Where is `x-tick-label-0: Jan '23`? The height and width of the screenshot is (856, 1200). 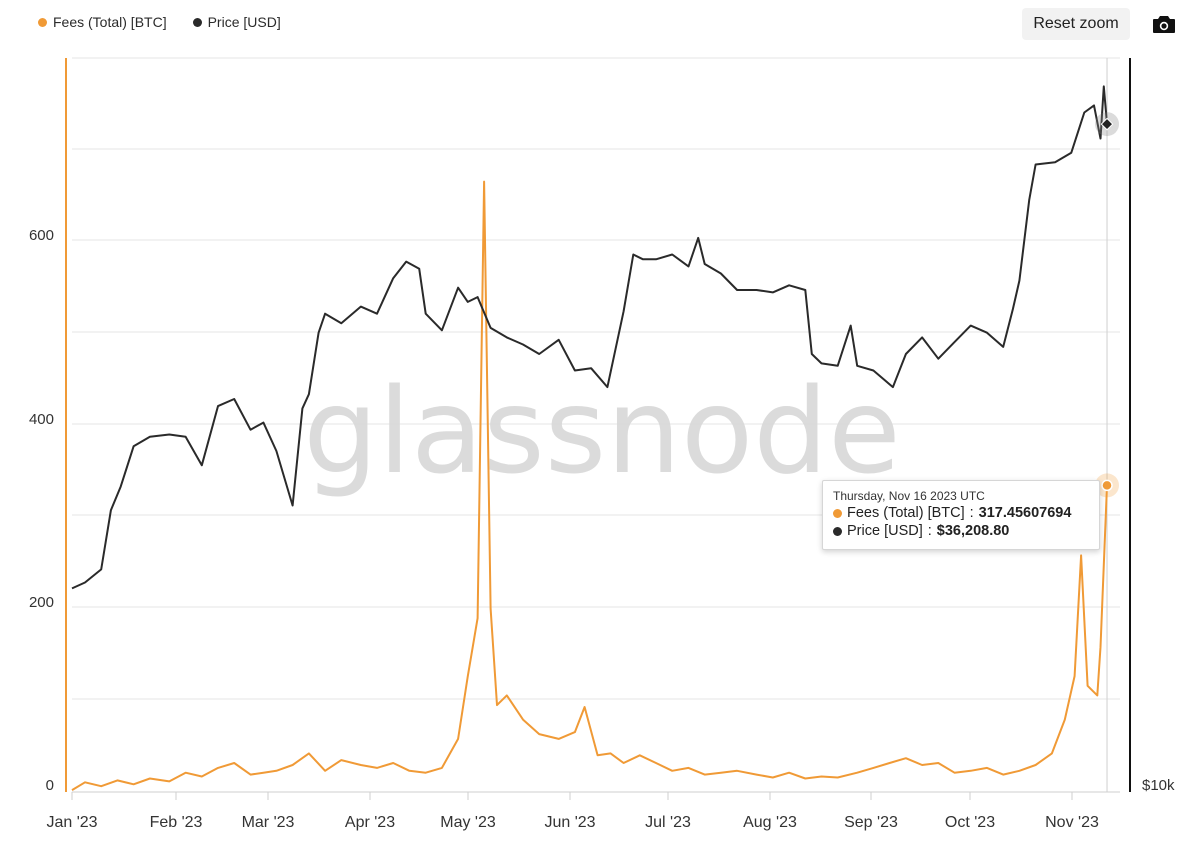
x-tick-label-0: Jan '23 is located at coordinates (71, 822).